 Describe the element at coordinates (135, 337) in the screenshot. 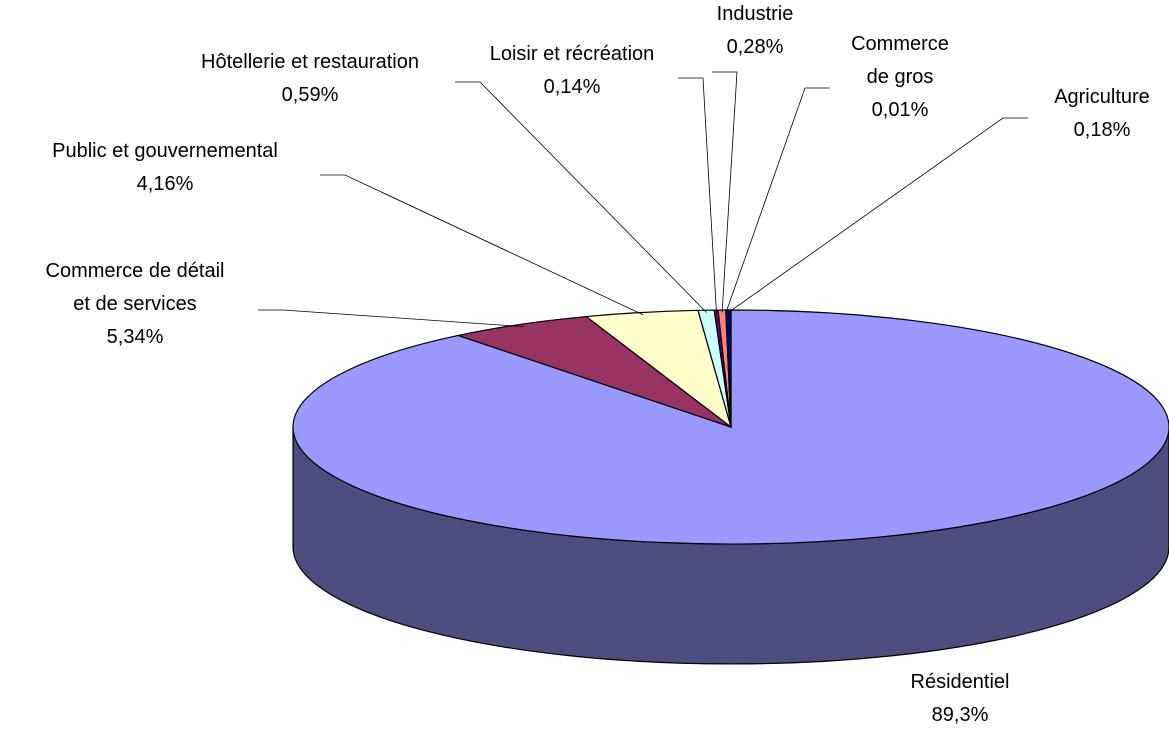

I see `value-label: 5,34%` at that location.